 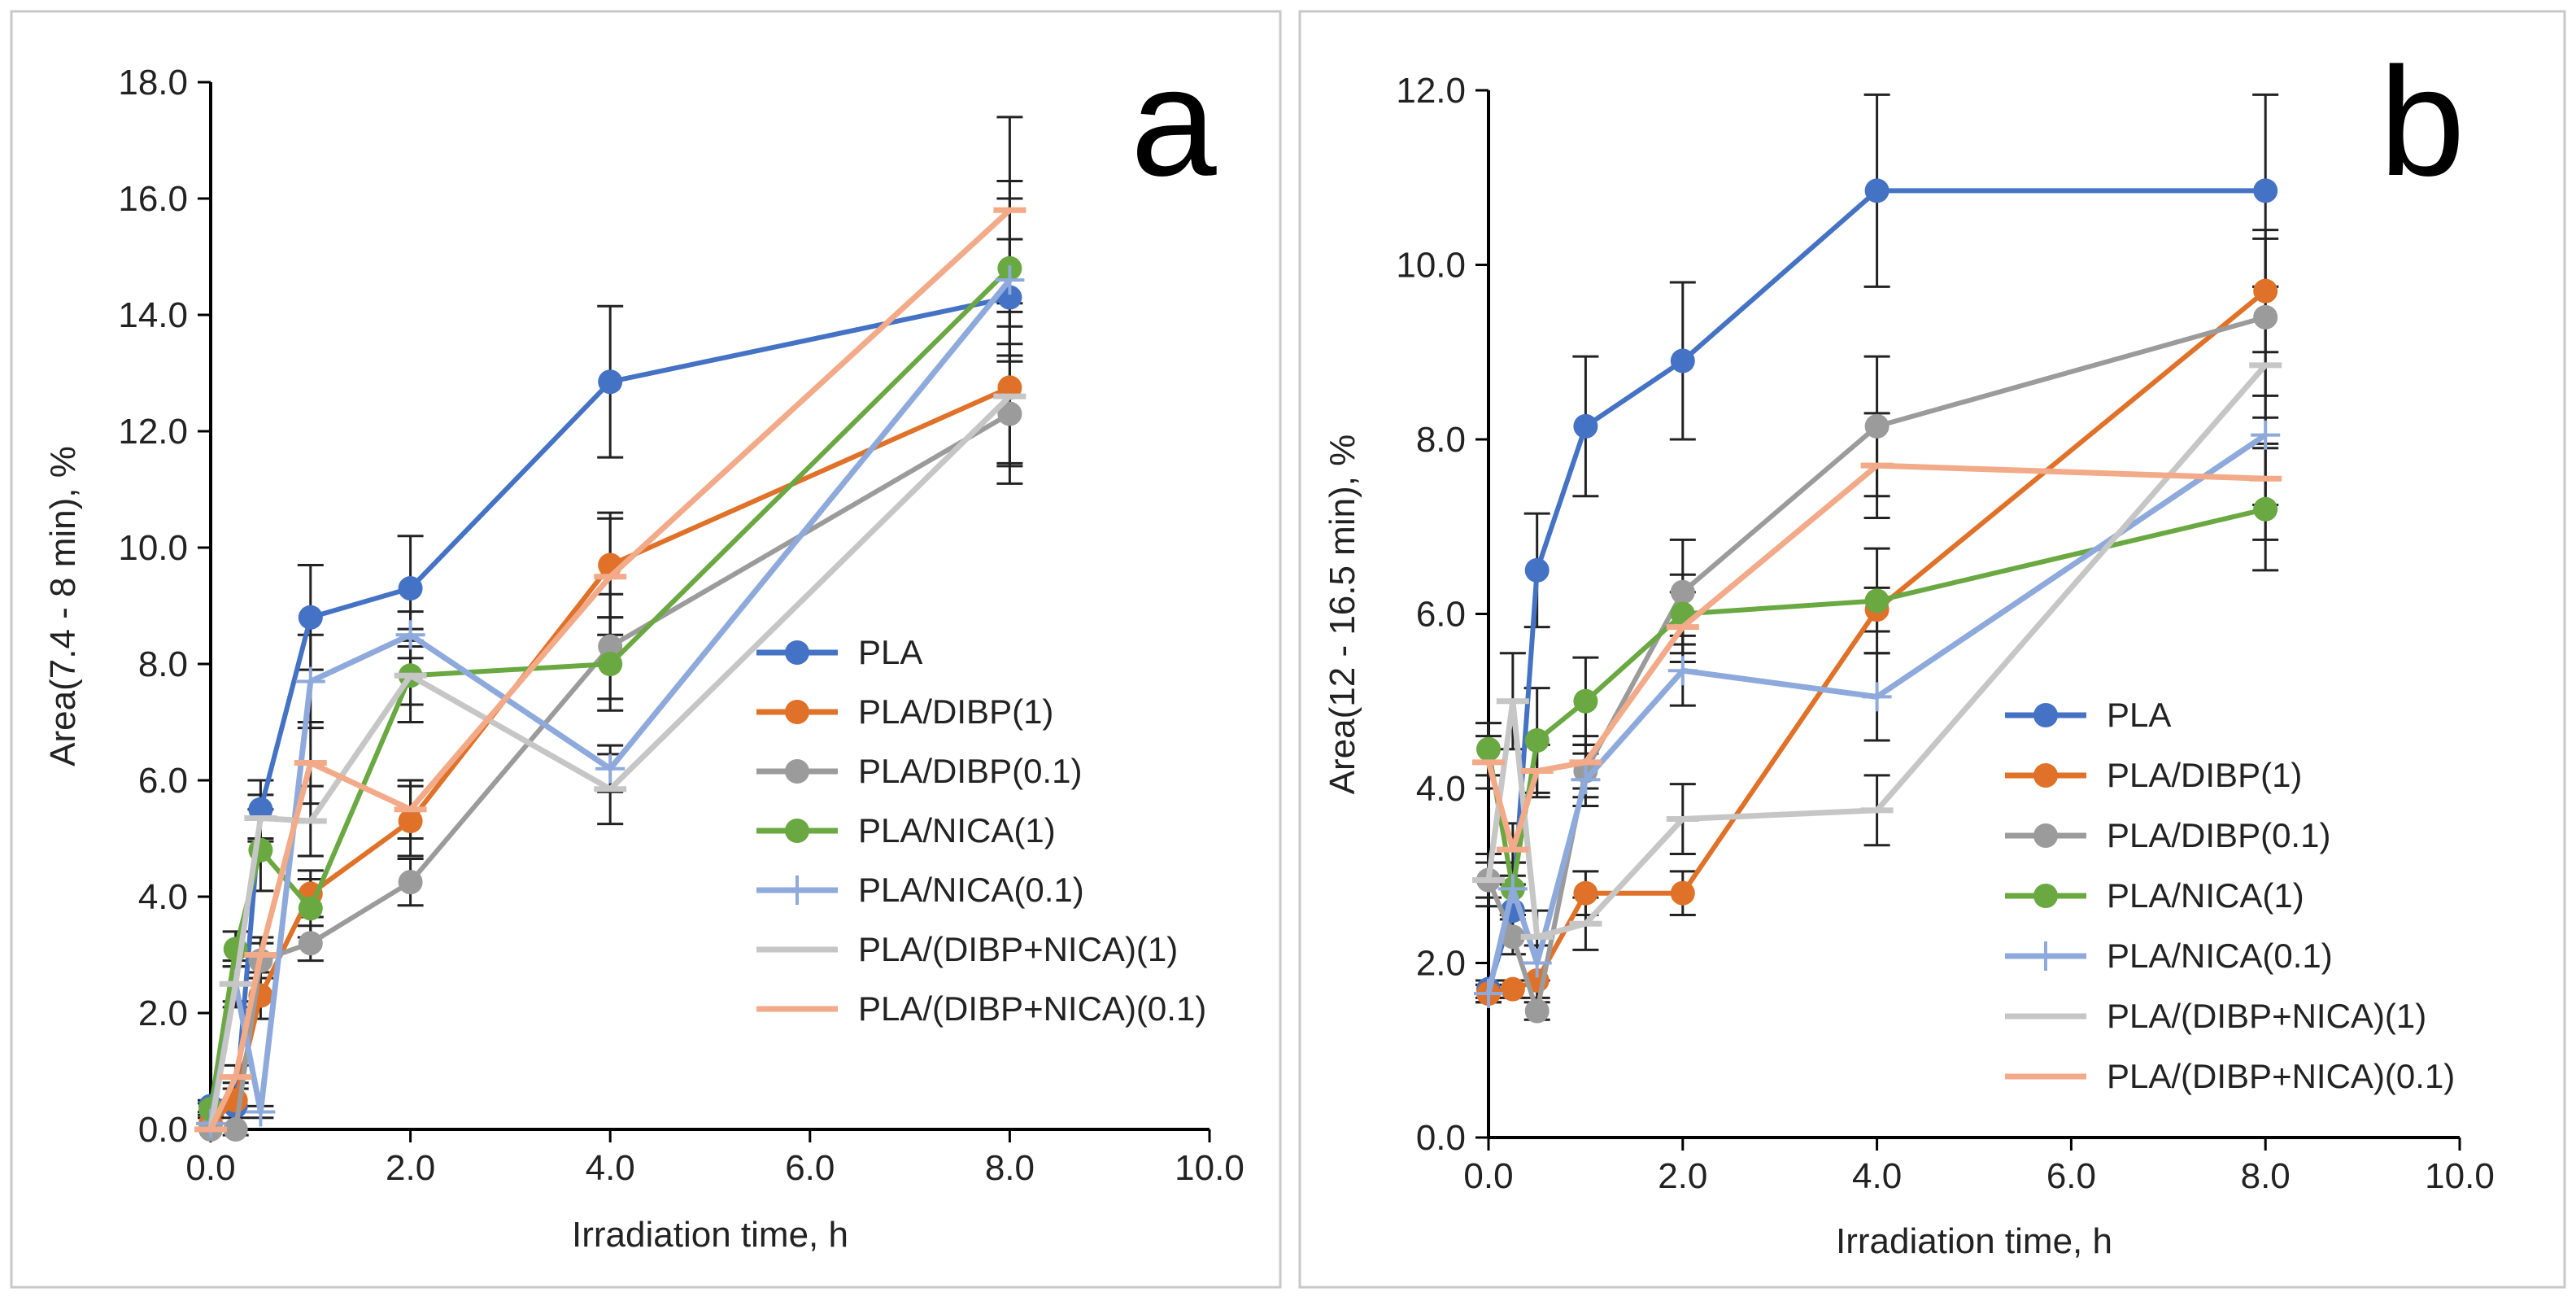 I want to click on y-tick-label: 8.0, so click(x=1441, y=440).